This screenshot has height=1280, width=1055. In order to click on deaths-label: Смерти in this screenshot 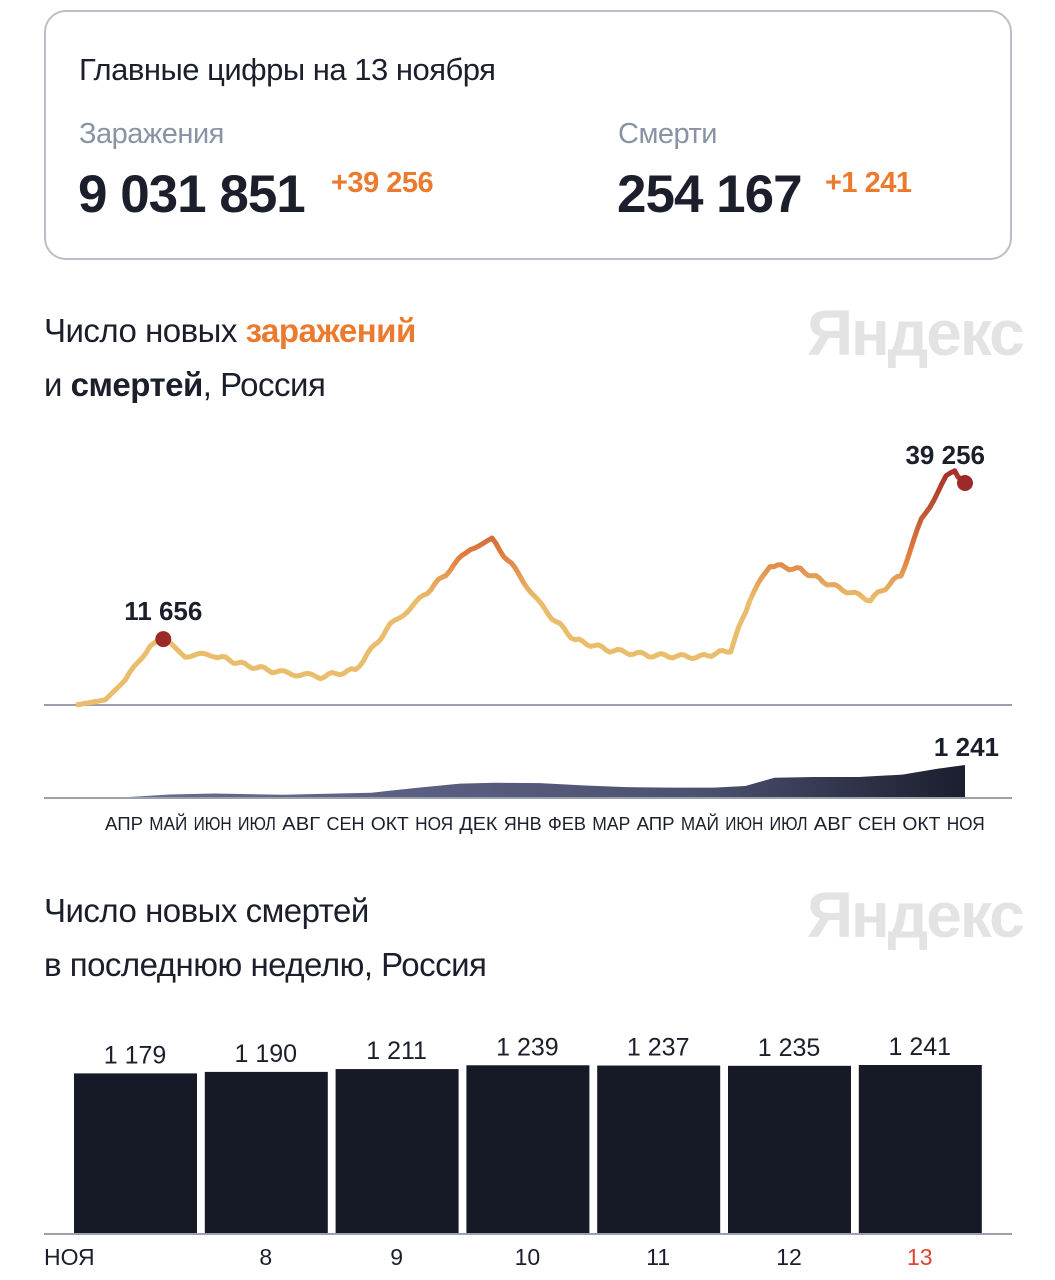, I will do `click(667, 134)`.